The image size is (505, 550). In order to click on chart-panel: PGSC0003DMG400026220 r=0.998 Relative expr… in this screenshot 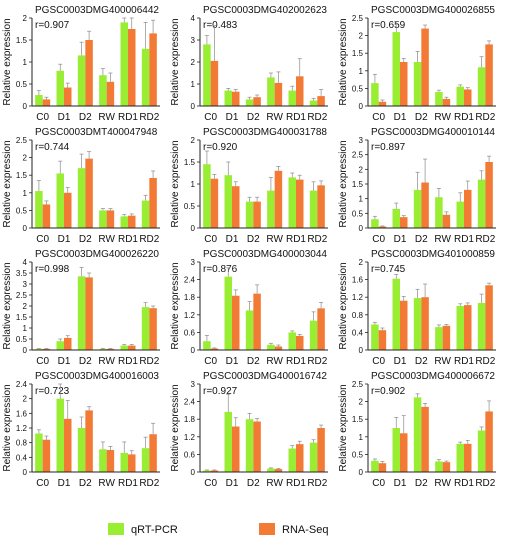, I will do `click(81, 308)`.